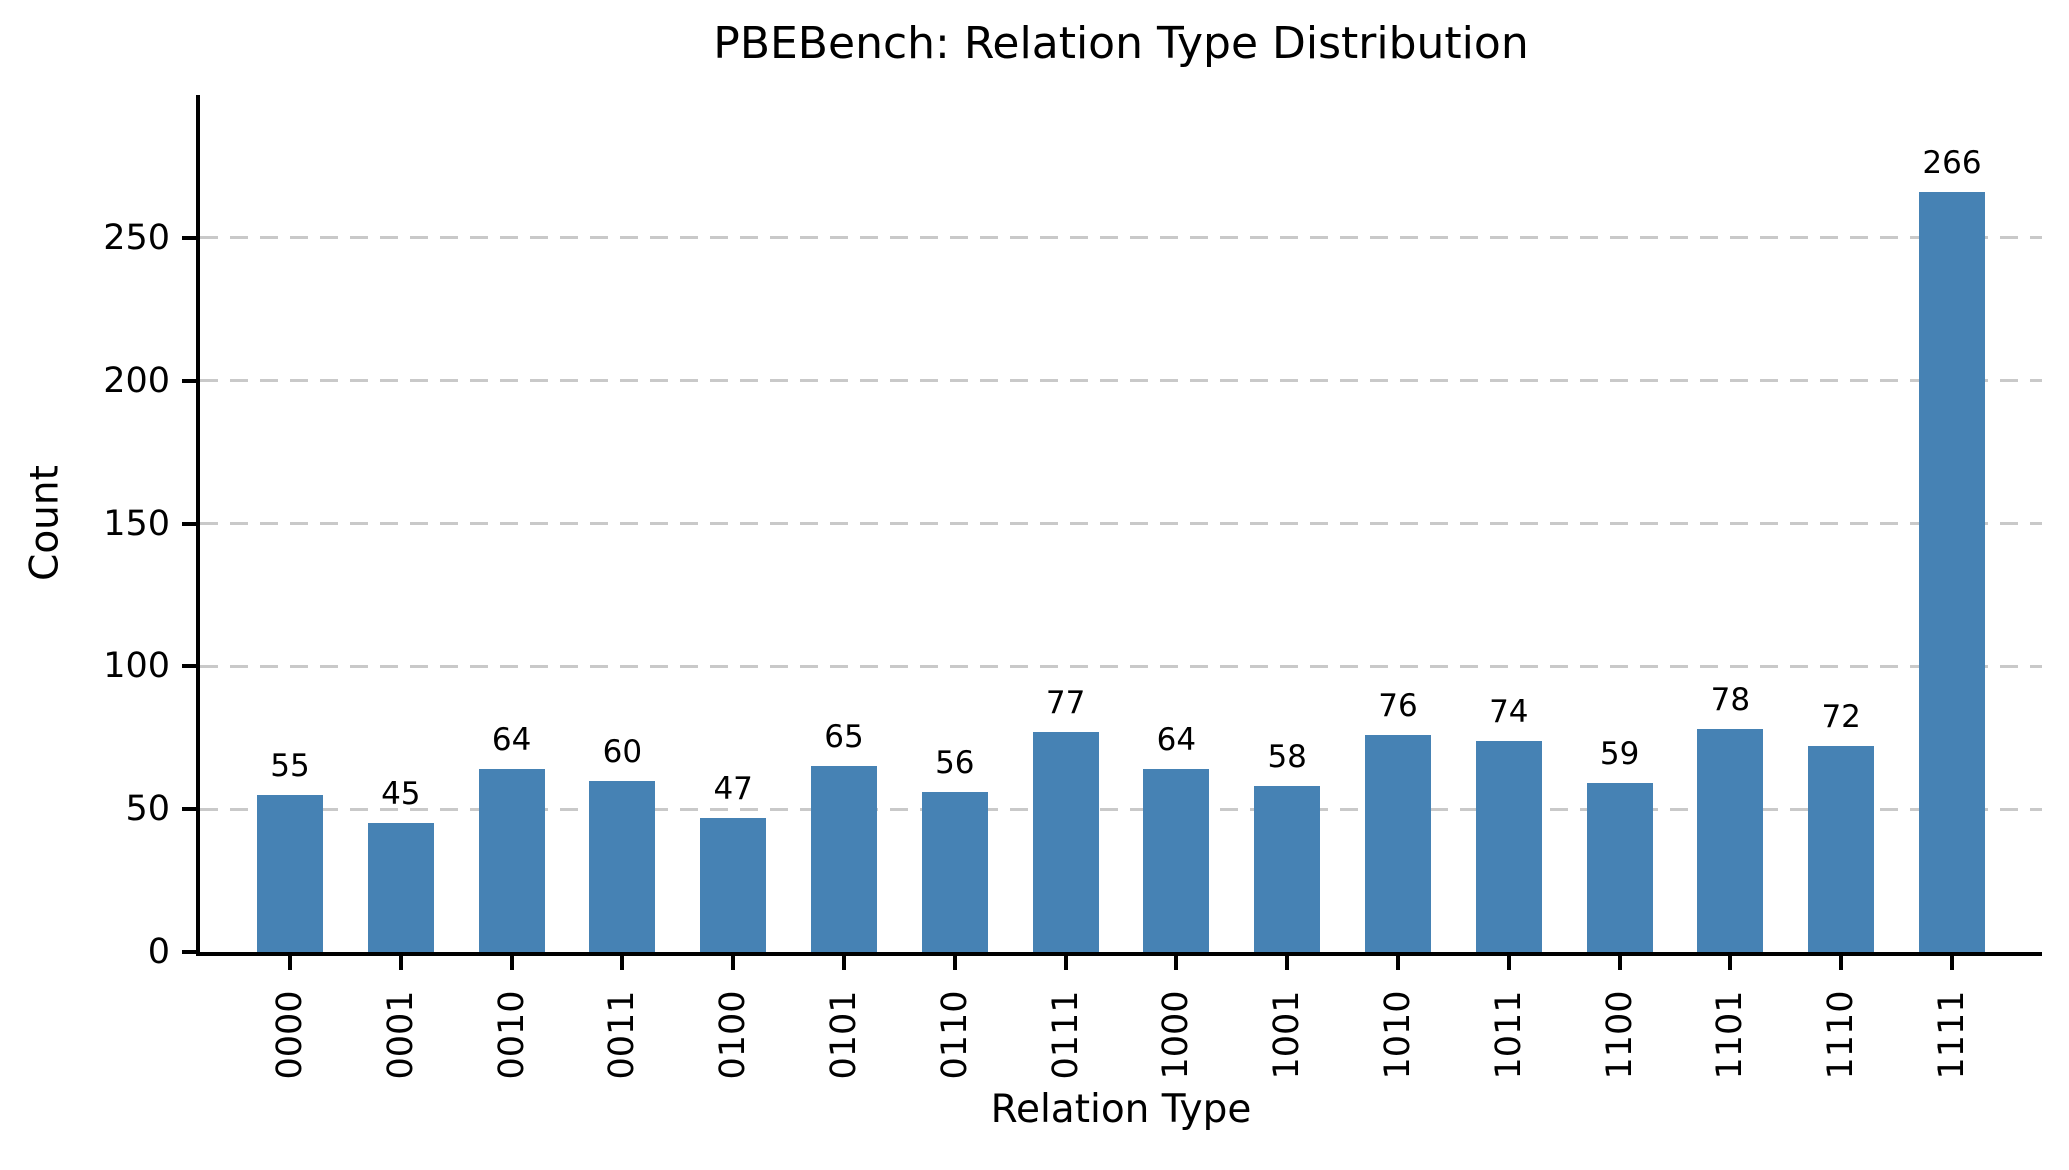 The width and height of the screenshot is (2069, 1170). I want to click on y-tick-label-150: 150, so click(136, 523).